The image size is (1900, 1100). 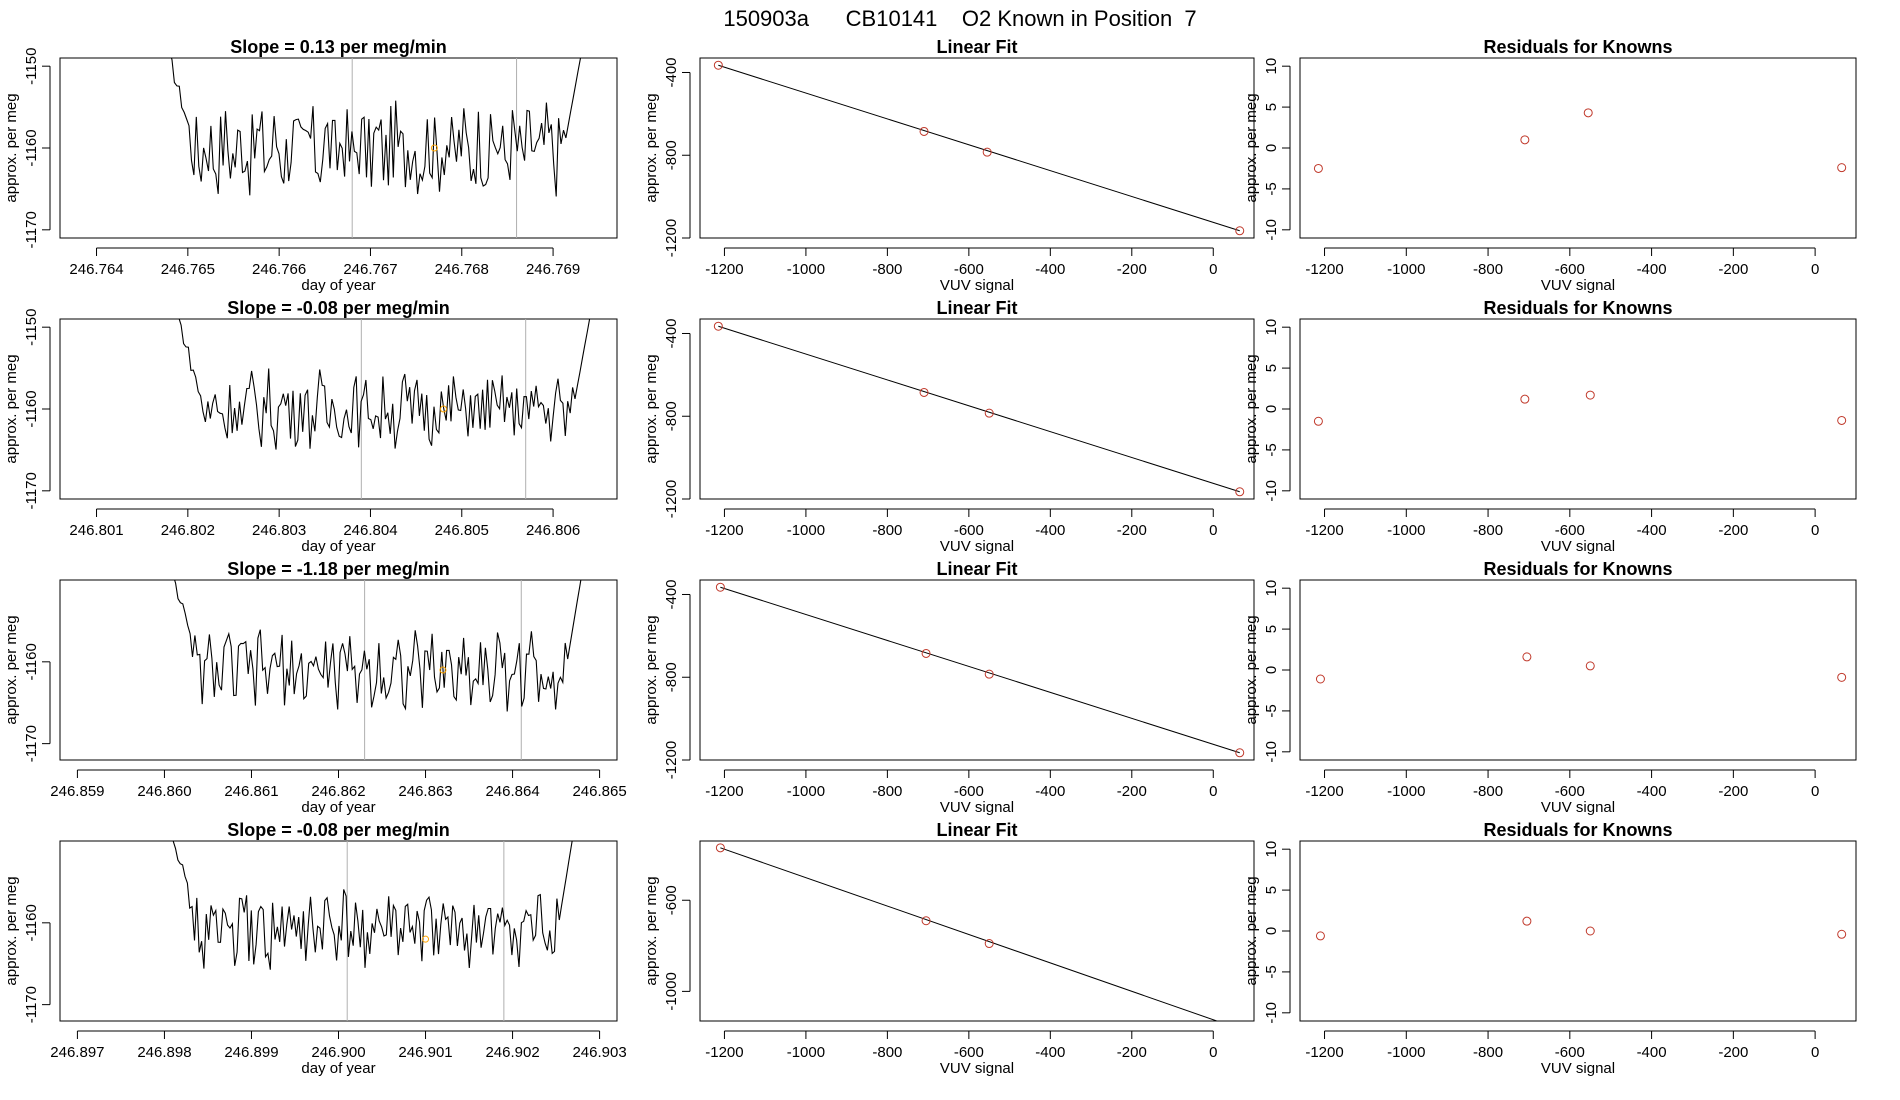 What do you see at coordinates (31, 1004) in the screenshot?
I see `y-tick-label: -1170` at bounding box center [31, 1004].